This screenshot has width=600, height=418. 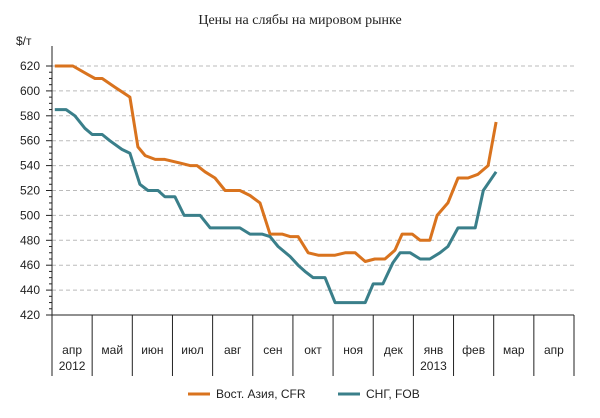 What do you see at coordinates (30, 91) in the screenshot?
I see `y-tick-label: 600` at bounding box center [30, 91].